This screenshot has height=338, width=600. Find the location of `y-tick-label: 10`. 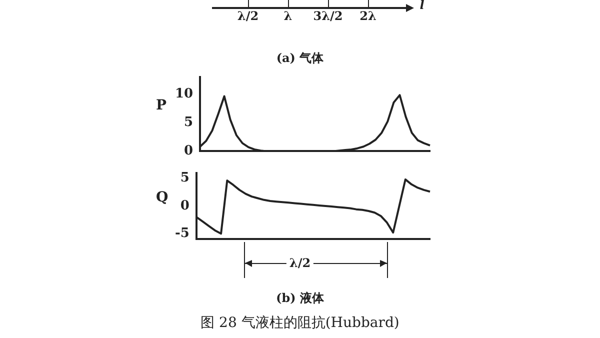

y-tick-label: 10 is located at coordinates (184, 94).